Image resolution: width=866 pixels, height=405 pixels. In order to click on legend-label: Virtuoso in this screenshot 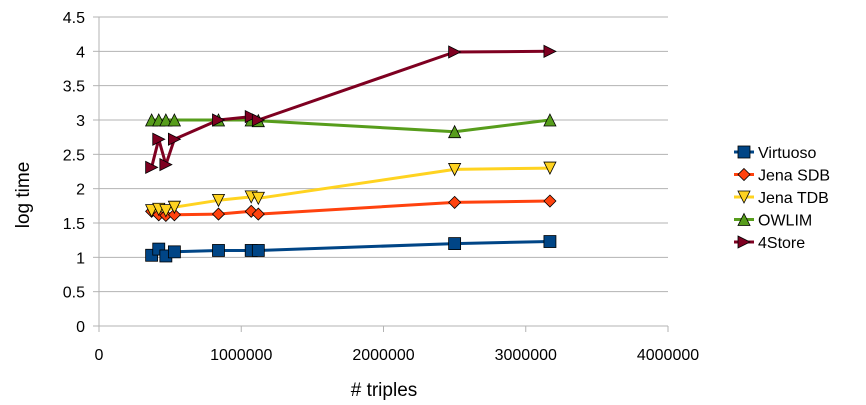, I will do `click(787, 153)`.